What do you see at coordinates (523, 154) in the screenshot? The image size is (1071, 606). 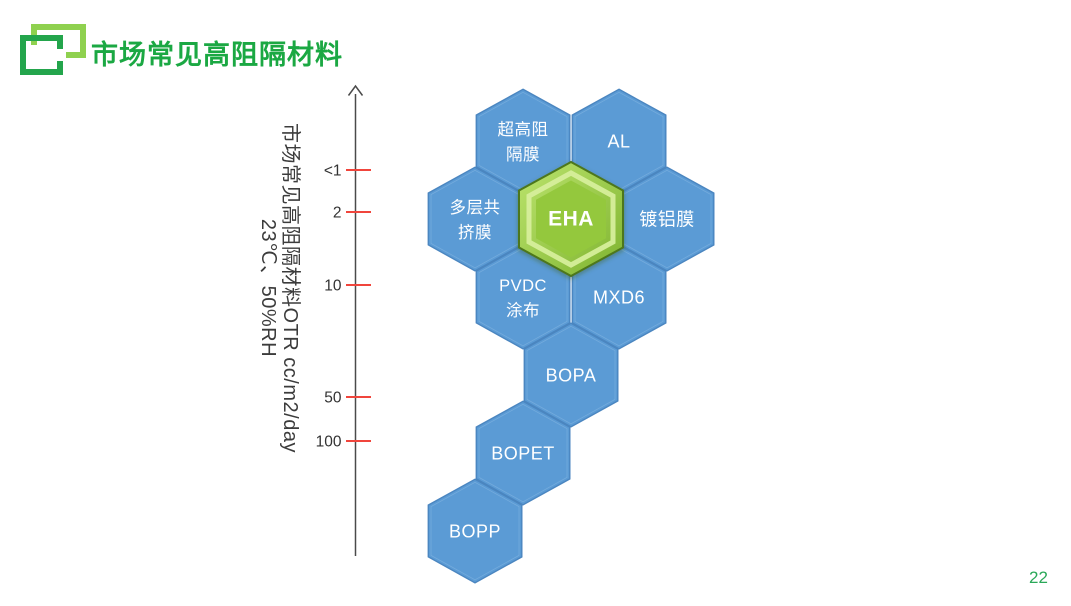 I see `hexagon-label-line: 隔膜` at bounding box center [523, 154].